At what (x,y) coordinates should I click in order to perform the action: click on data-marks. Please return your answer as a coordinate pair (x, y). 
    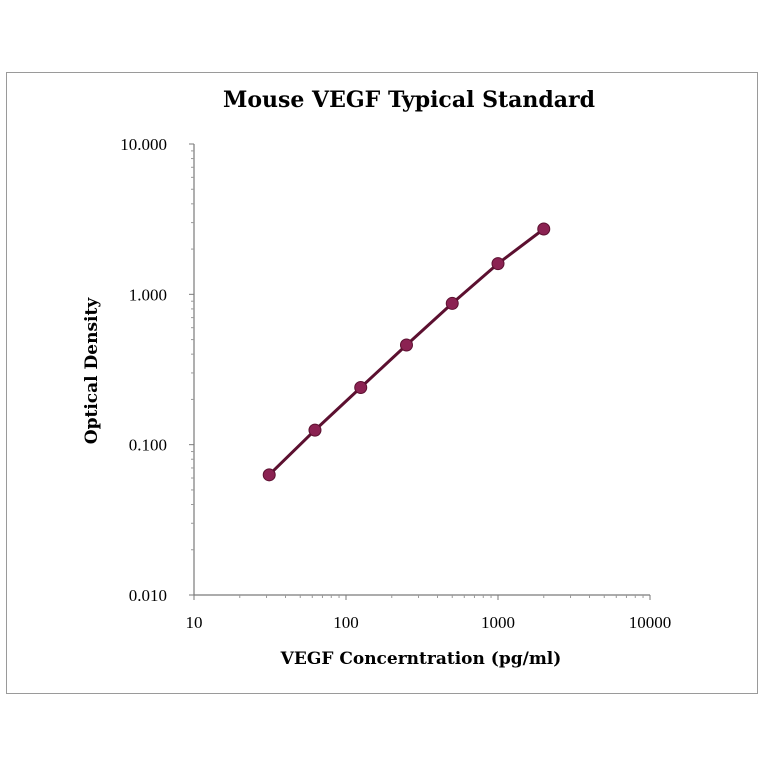
    Looking at the image, I should click on (406, 352).